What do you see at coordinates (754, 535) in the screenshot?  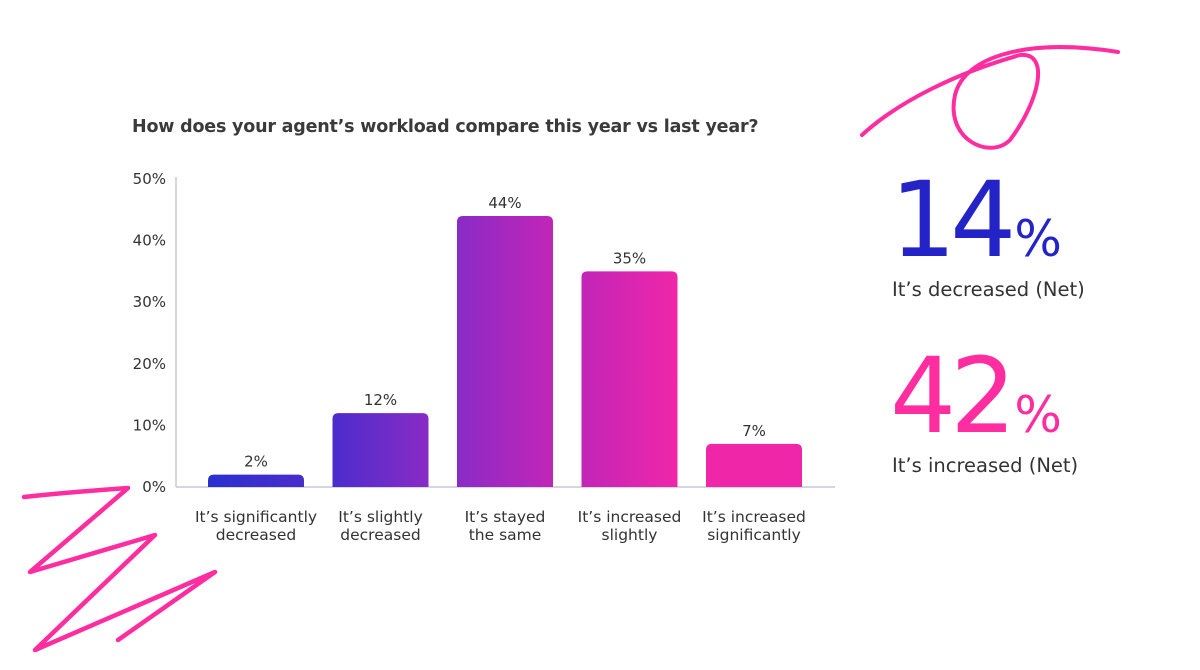 I see `category-label: significantly` at bounding box center [754, 535].